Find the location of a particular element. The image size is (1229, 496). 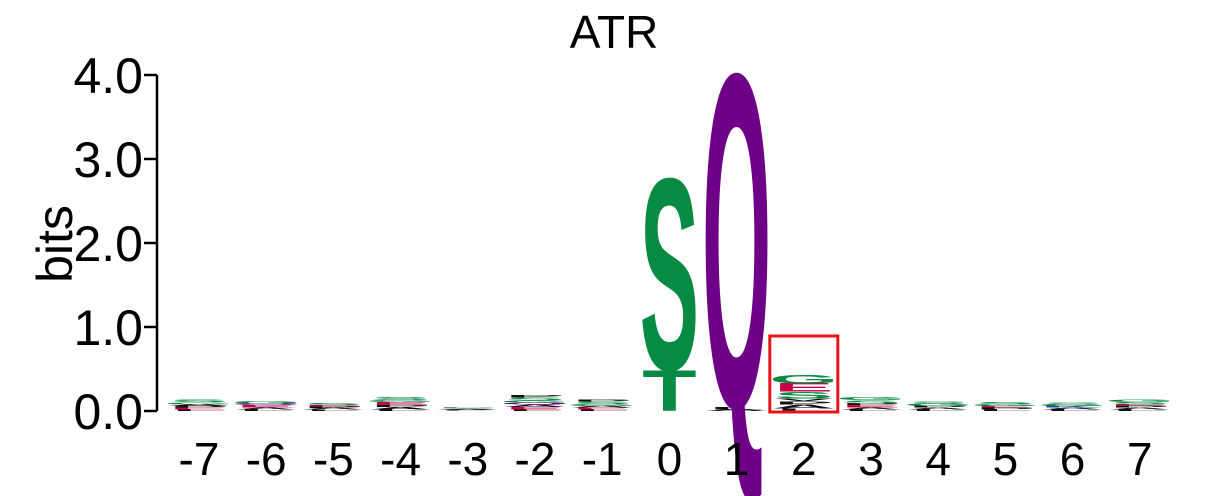

x-tick-label: -4 is located at coordinates (400, 459).